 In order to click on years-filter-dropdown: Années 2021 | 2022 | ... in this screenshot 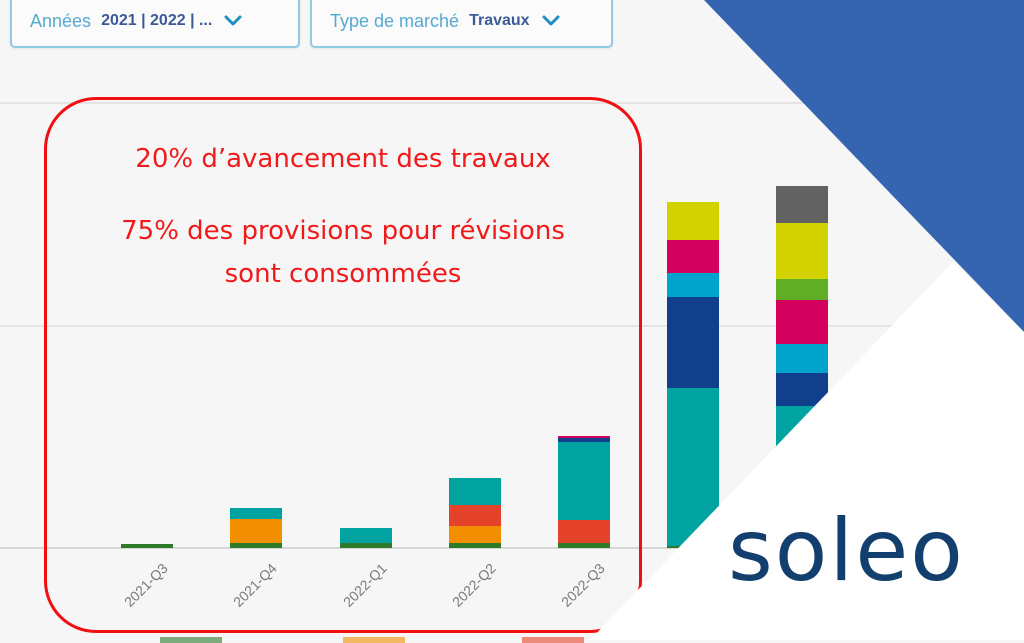, I will do `click(155, 24)`.